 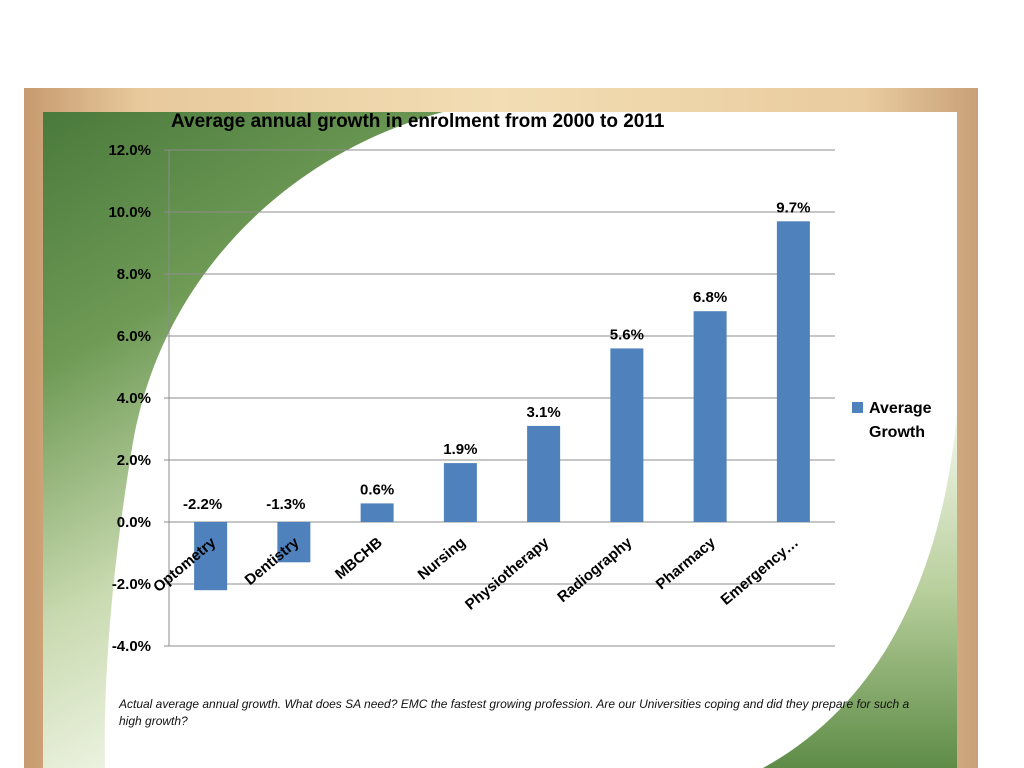 I want to click on y-tick-label: 4.0%, so click(x=134, y=398).